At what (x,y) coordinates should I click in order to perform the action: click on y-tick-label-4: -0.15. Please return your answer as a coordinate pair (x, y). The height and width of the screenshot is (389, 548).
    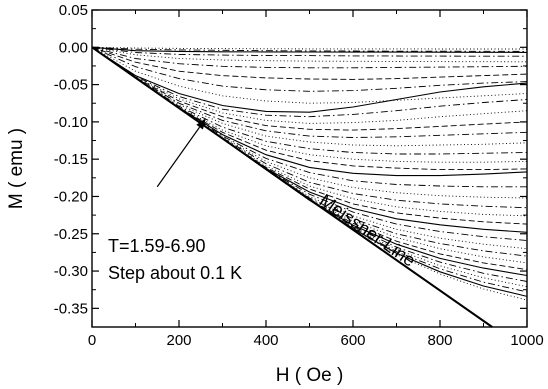
    Looking at the image, I should click on (71, 159).